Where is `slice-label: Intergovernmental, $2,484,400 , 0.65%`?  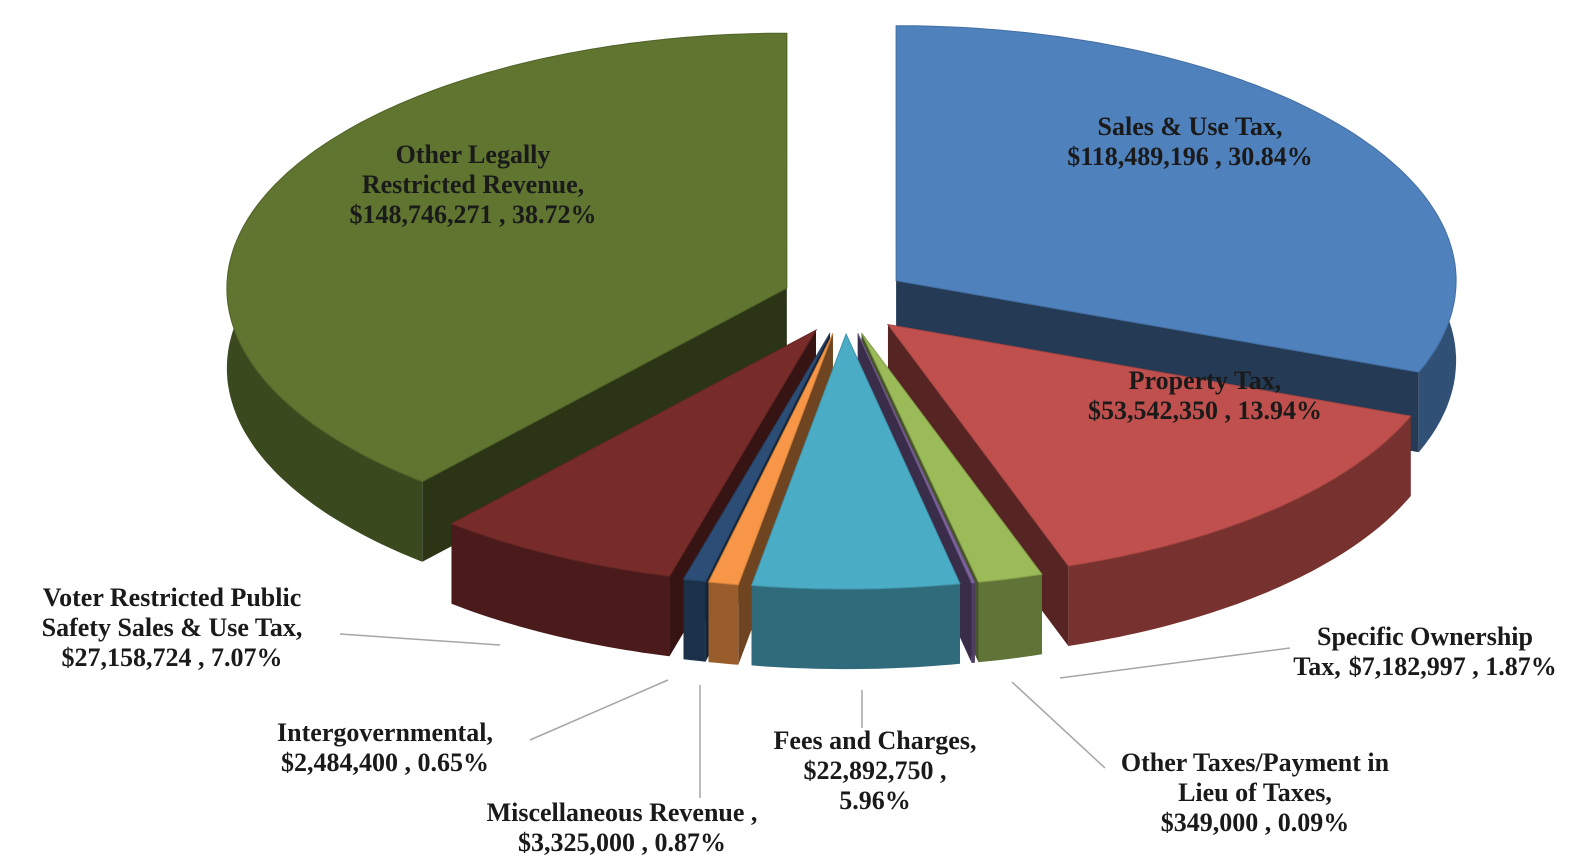 slice-label: Intergovernmental, $2,484,400 , 0.65% is located at coordinates (385, 748).